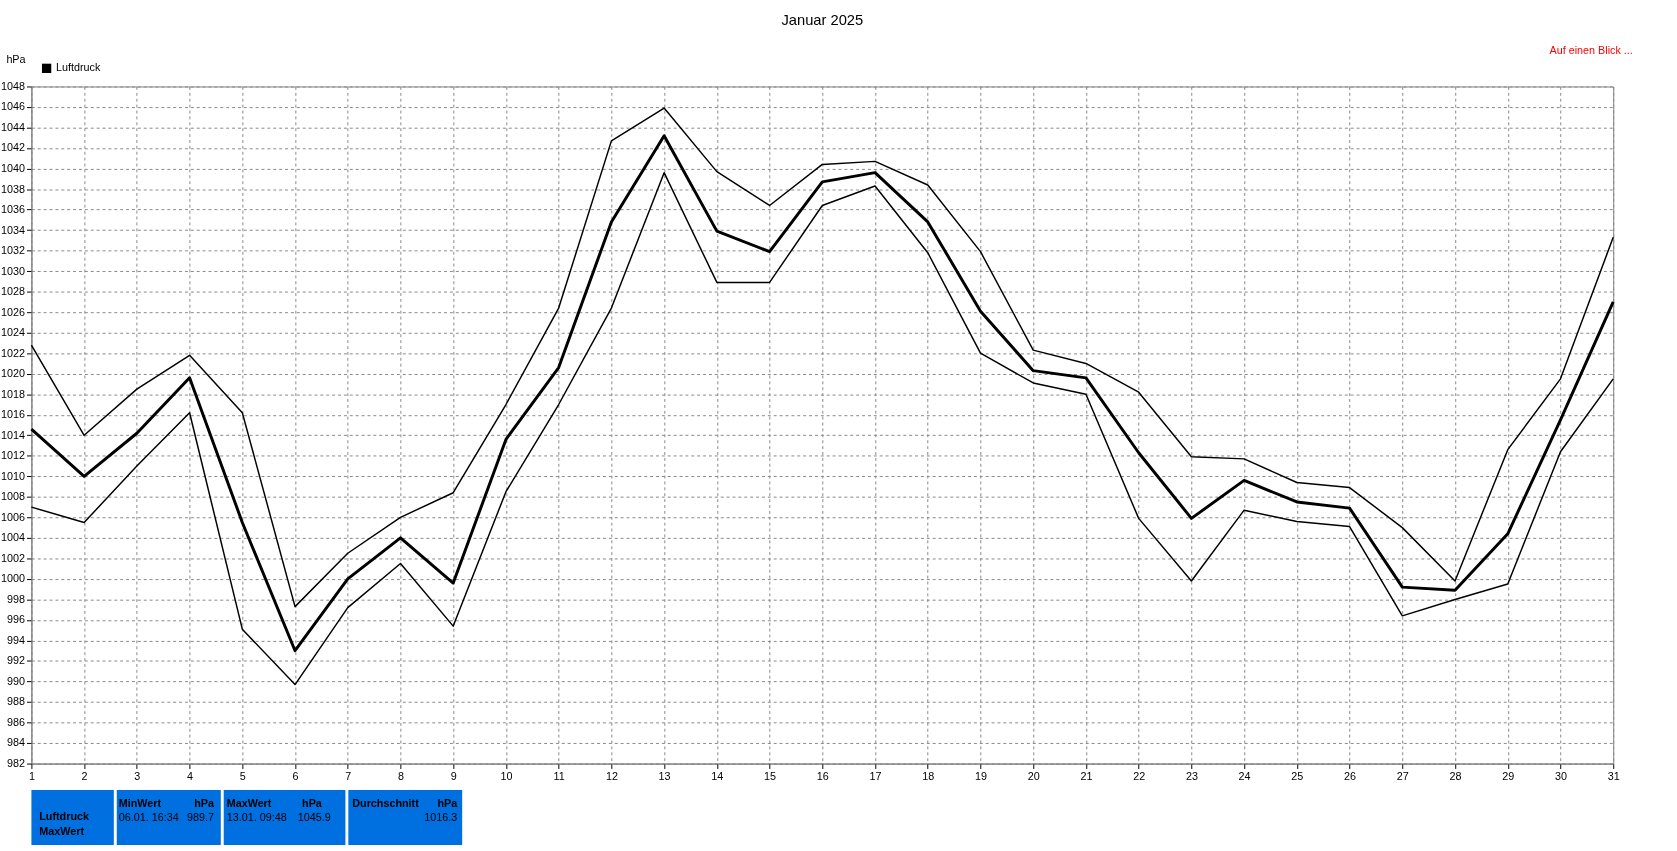 Image resolution: width=1677 pixels, height=851 pixels. What do you see at coordinates (453, 775) in the screenshot?
I see `x-tick-label: 9` at bounding box center [453, 775].